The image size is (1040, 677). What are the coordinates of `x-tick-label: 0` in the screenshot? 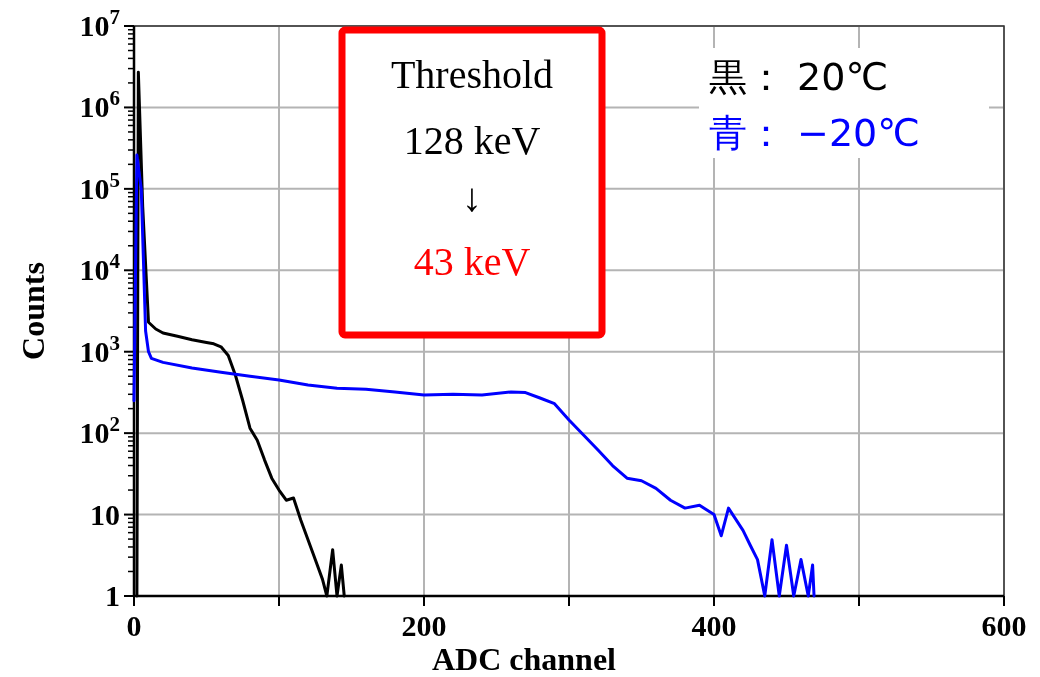 It's located at (134, 625).